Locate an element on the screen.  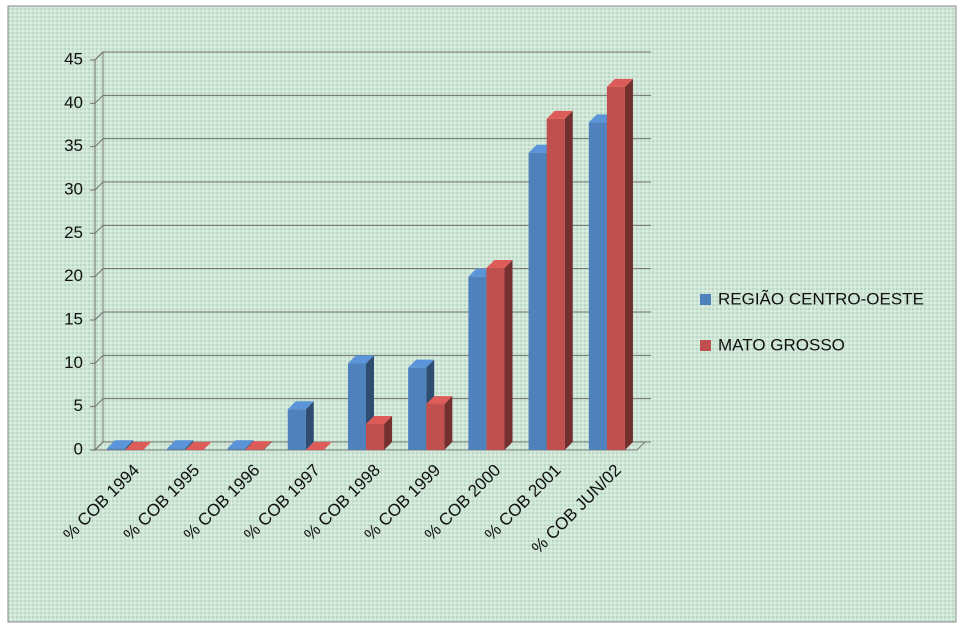
y-tick-label: 35 is located at coordinates (73, 145).